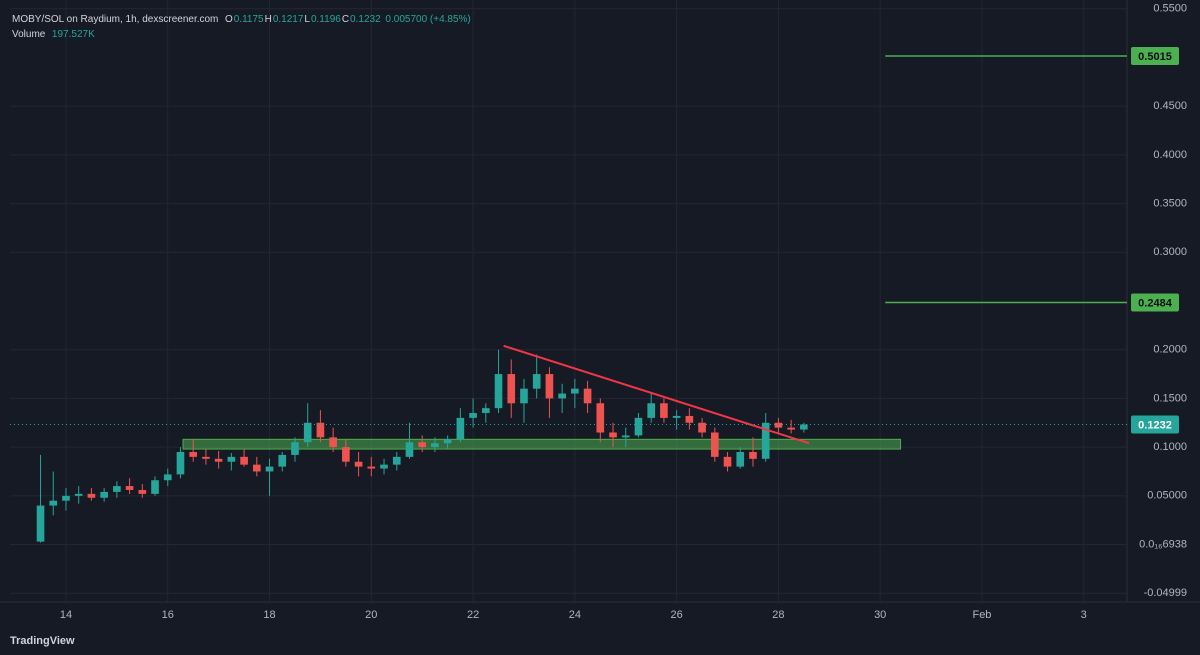  What do you see at coordinates (575, 615) in the screenshot?
I see `x-tick-label: 24` at bounding box center [575, 615].